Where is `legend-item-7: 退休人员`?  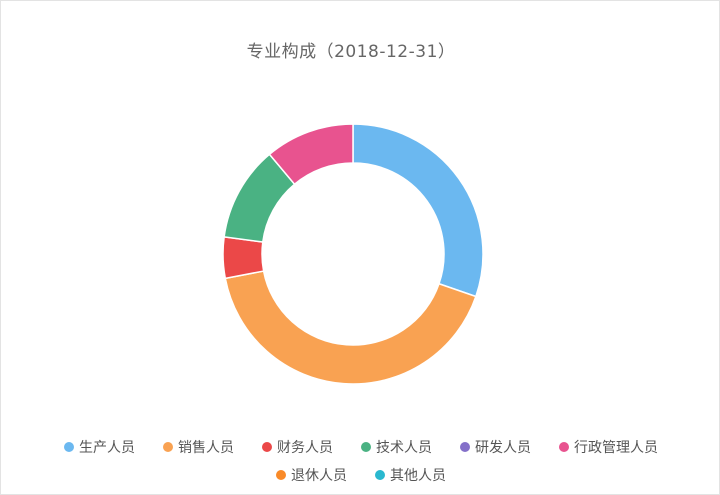
legend-item-7: 退休人员 is located at coordinates (311, 475).